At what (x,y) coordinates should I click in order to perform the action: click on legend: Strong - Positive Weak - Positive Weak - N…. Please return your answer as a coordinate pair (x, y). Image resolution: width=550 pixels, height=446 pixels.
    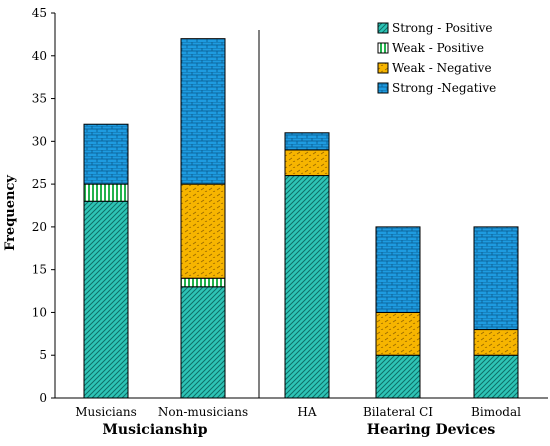
    Looking at the image, I should click on (436, 58).